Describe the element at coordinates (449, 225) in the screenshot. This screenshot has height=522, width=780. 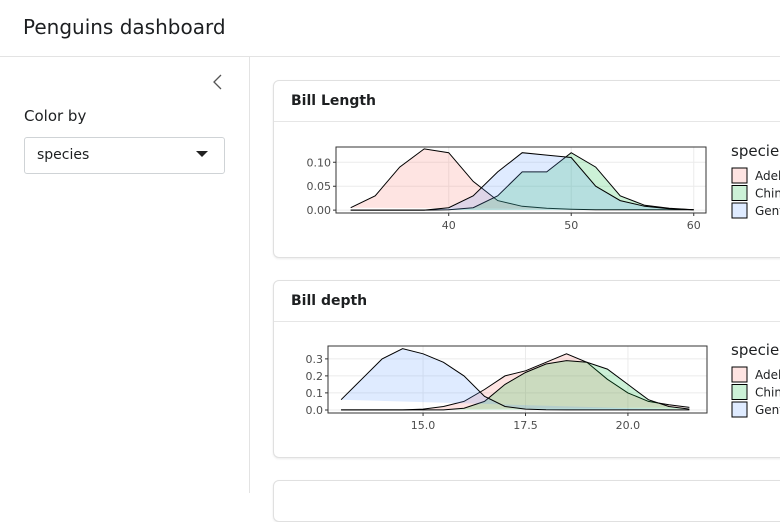
I see `x-tick-label: 40` at that location.